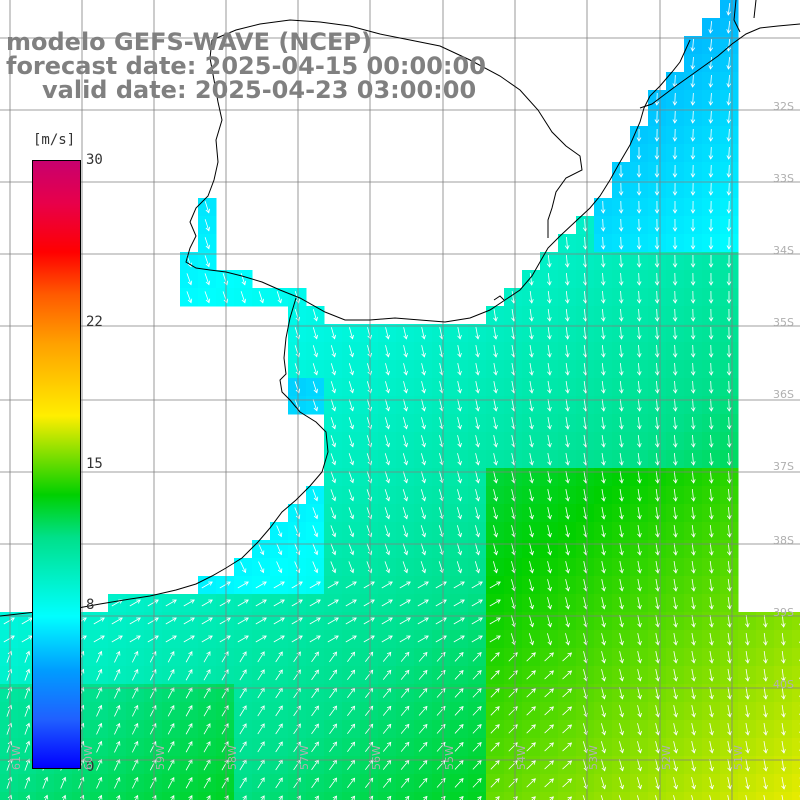  Describe the element at coordinates (54, 140) in the screenshot. I see `colorbar-unit: [m/s]` at that location.